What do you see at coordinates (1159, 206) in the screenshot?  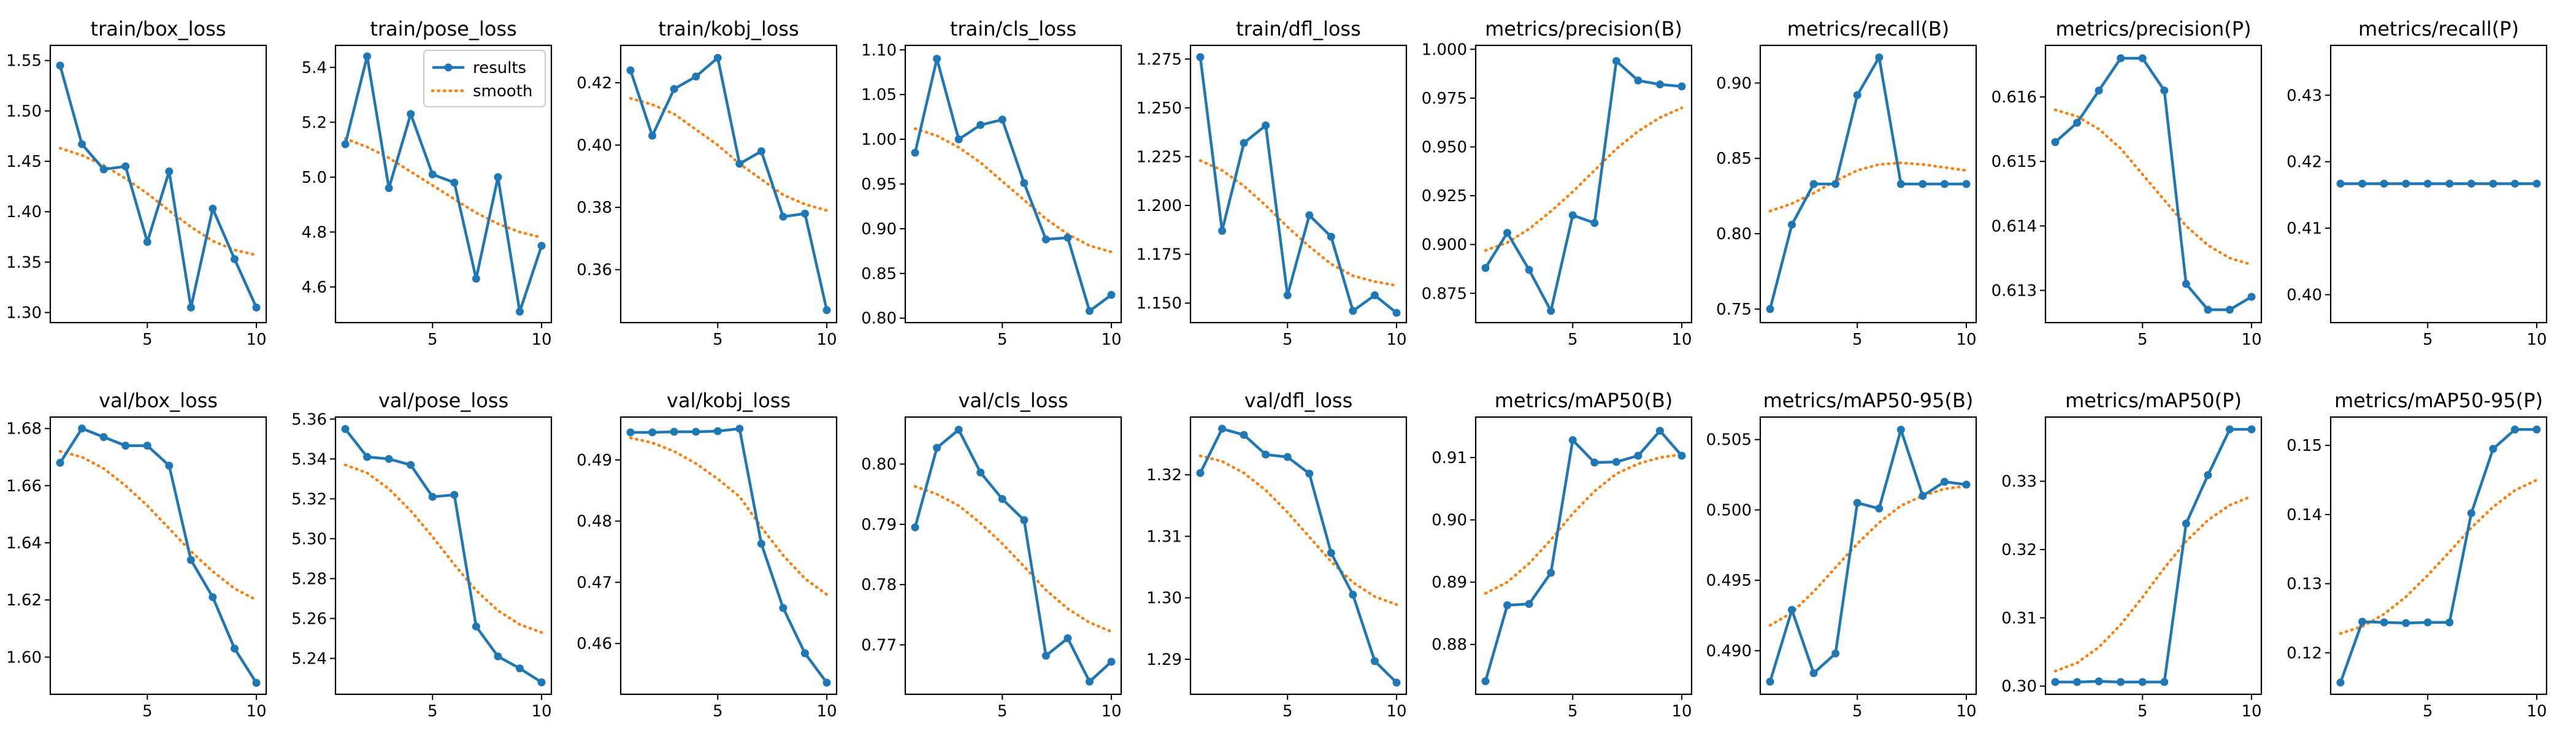 I see `y-tick-label: 1.200` at bounding box center [1159, 206].